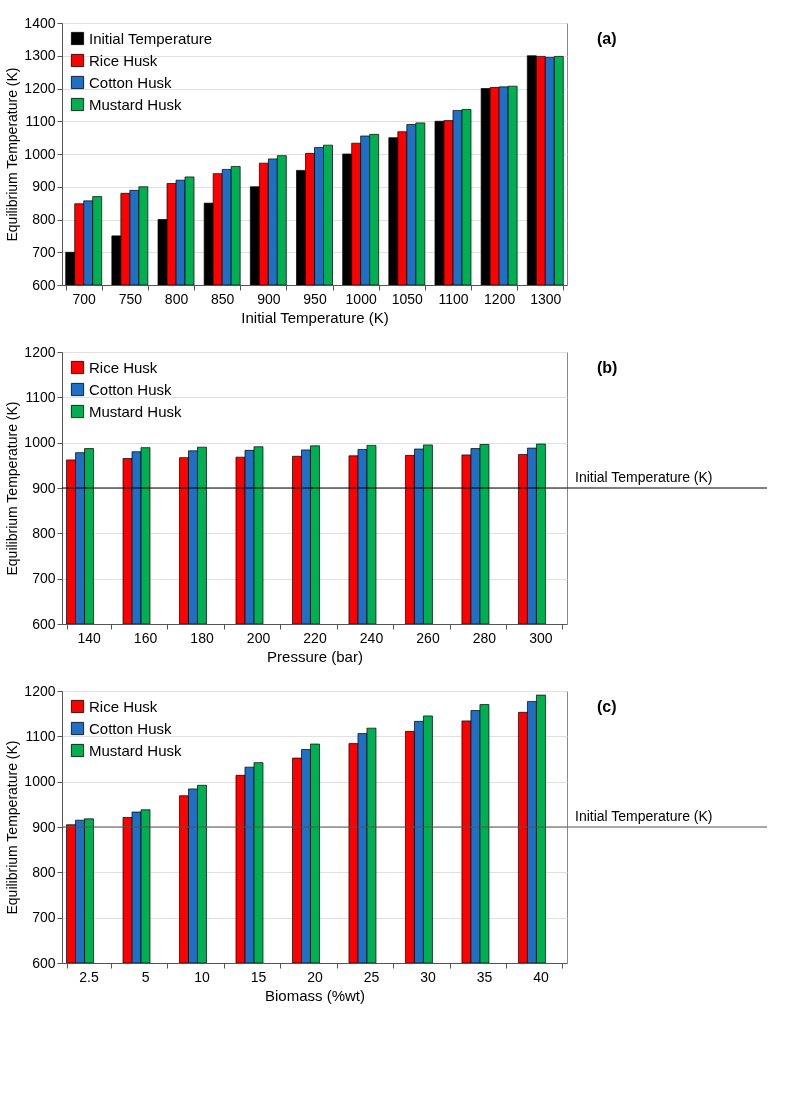 Image resolution: width=795 pixels, height=1097 pixels. What do you see at coordinates (315, 656) in the screenshot?
I see `x-axis-title: Pressure (bar)` at bounding box center [315, 656].